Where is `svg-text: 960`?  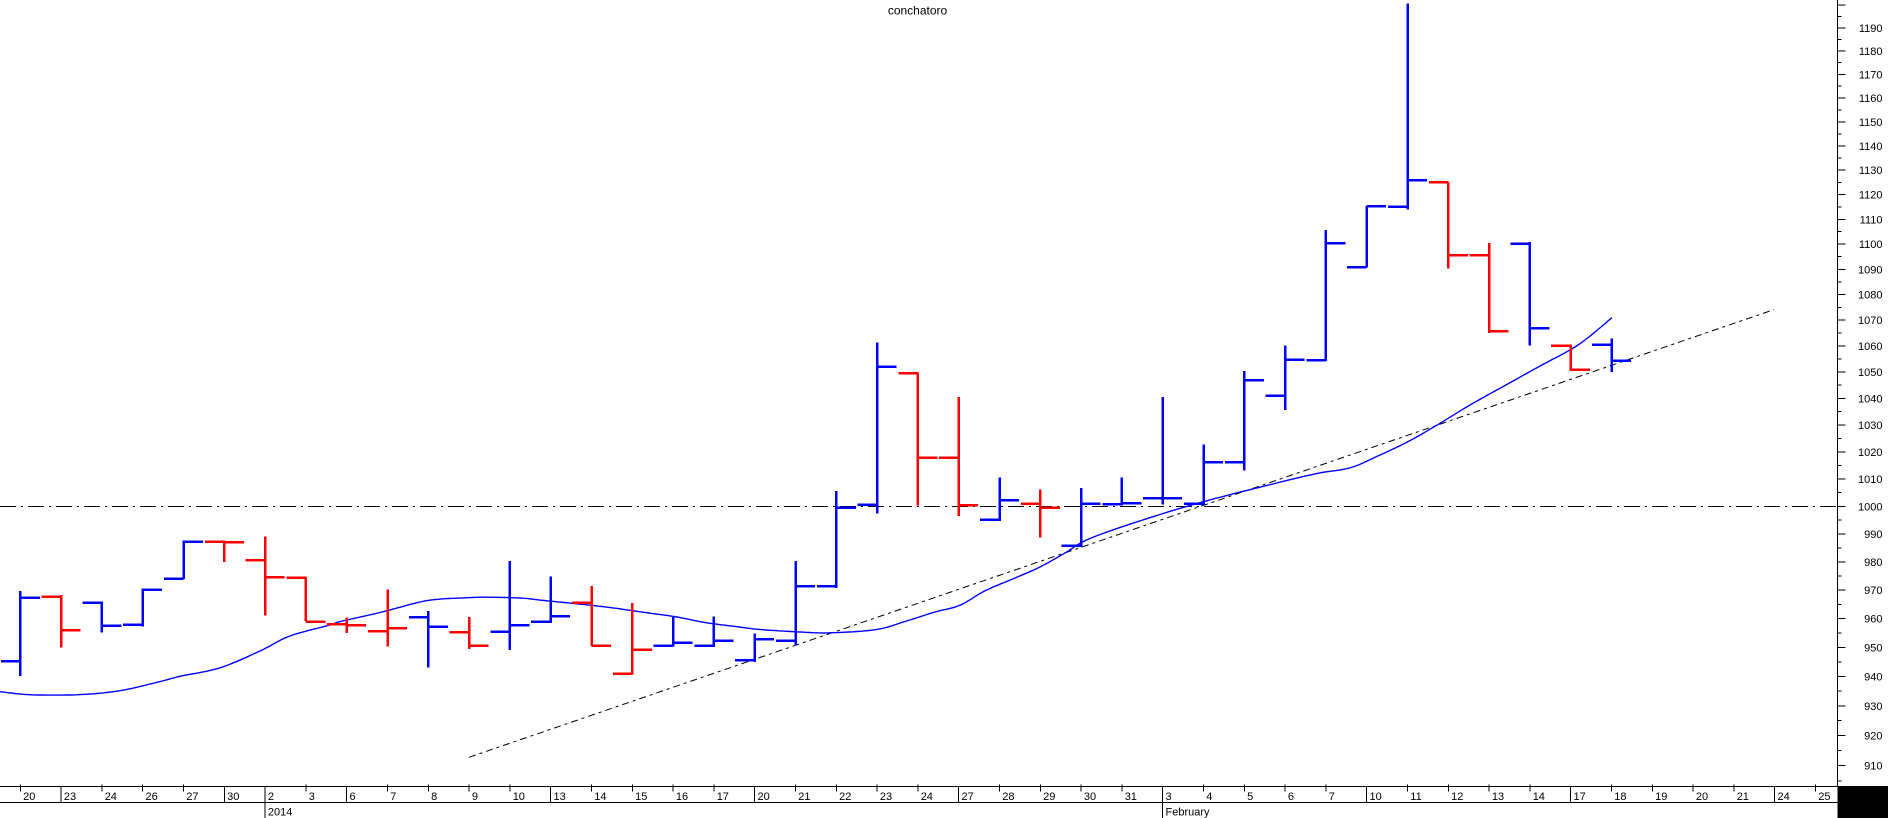 svg-text: 960 is located at coordinates (1873, 620).